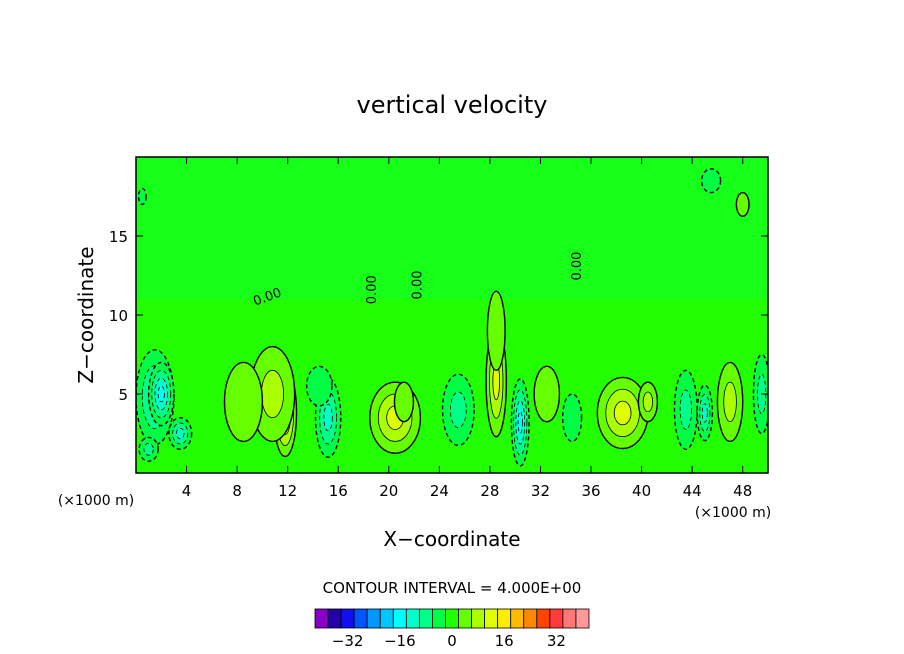  What do you see at coordinates (452, 105) in the screenshot?
I see `chart-title: vertical velocity` at bounding box center [452, 105].